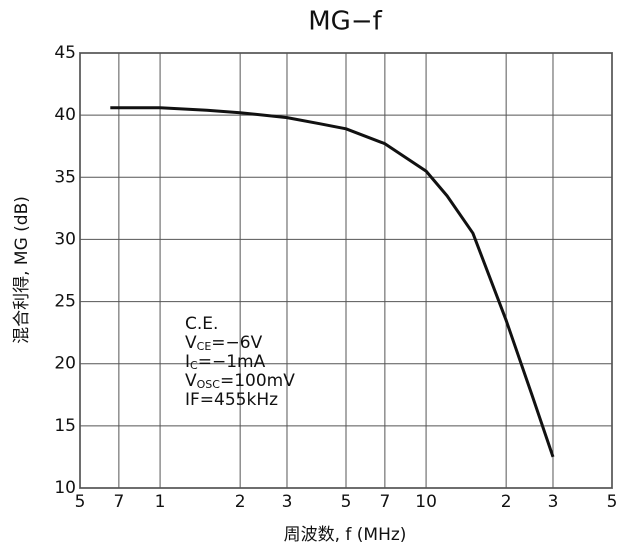  Describe the element at coordinates (22, 270) in the screenshot. I see `y-axis-label: 混合利得, MG (dB)` at that location.